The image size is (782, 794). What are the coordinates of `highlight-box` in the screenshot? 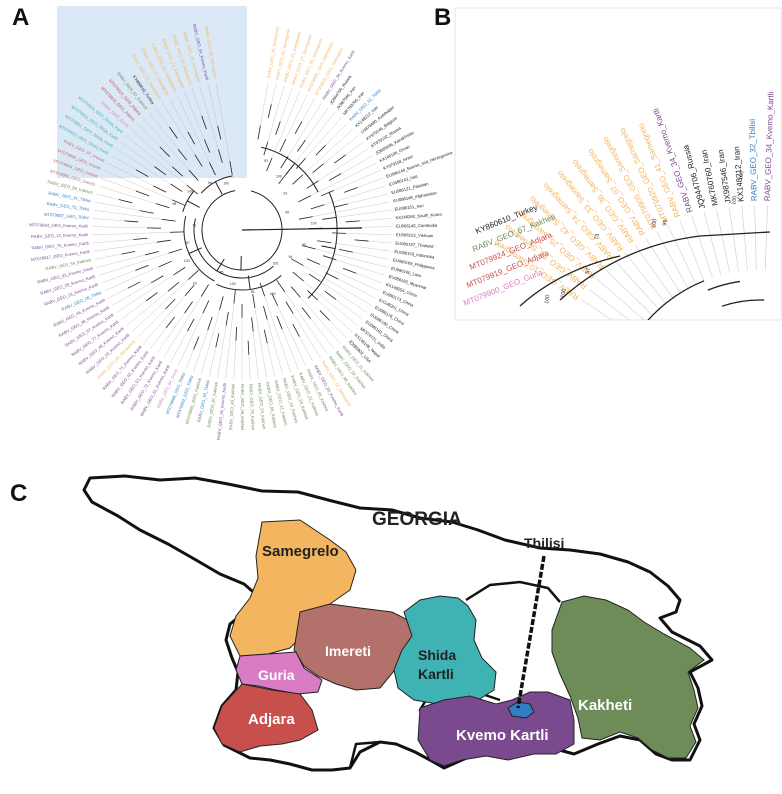 It's located at (152, 92).